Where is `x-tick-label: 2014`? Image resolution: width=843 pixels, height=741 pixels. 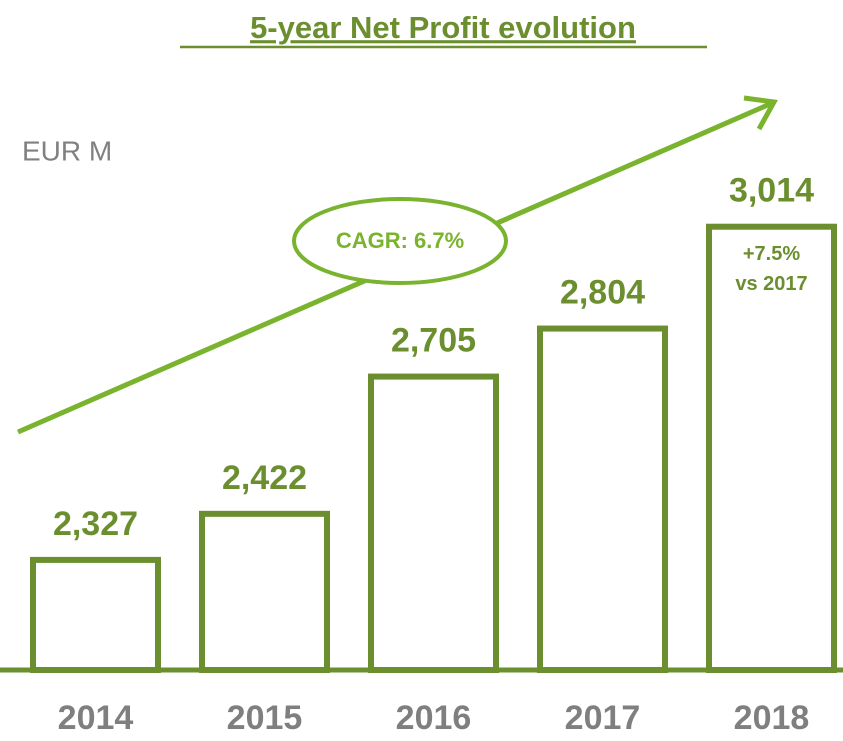
x-tick-label: 2014 is located at coordinates (96, 718).